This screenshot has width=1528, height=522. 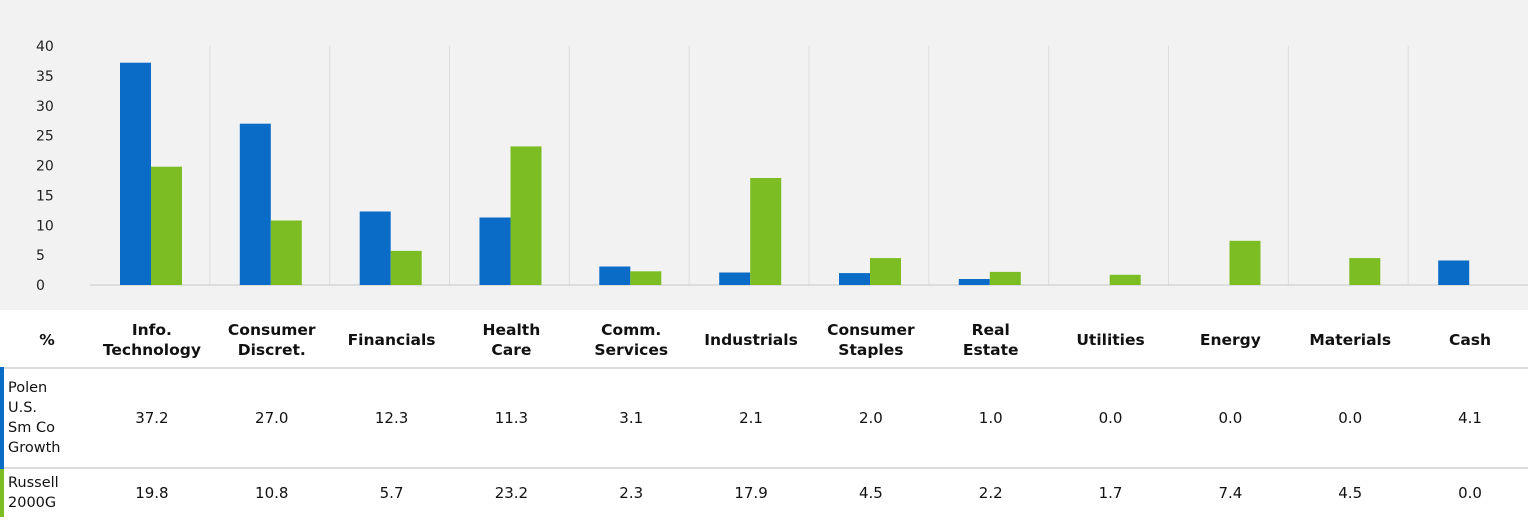 What do you see at coordinates (45, 167) in the screenshot?
I see `y-tick-label: 20` at bounding box center [45, 167].